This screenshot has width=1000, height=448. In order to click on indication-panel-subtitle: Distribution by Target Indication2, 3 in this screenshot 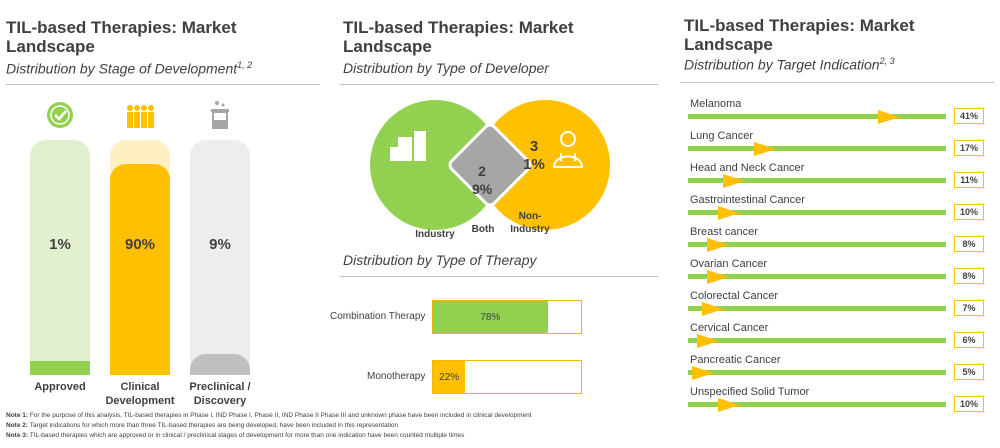, I will do `click(789, 64)`.